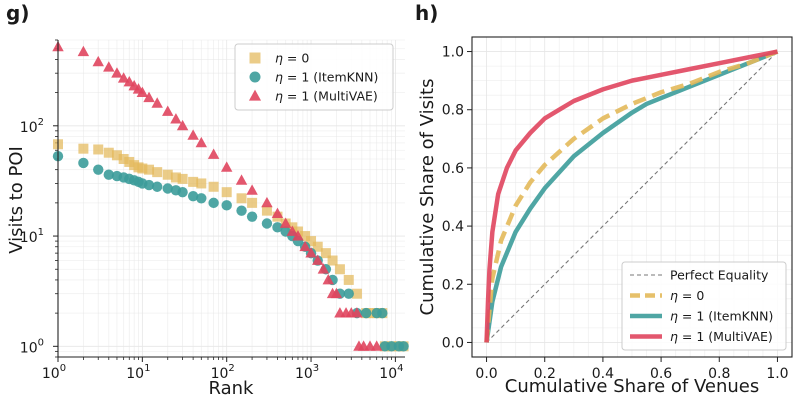 This screenshot has height=403, width=797. I want to click on legend-label: Perfect Equality, so click(719, 275).